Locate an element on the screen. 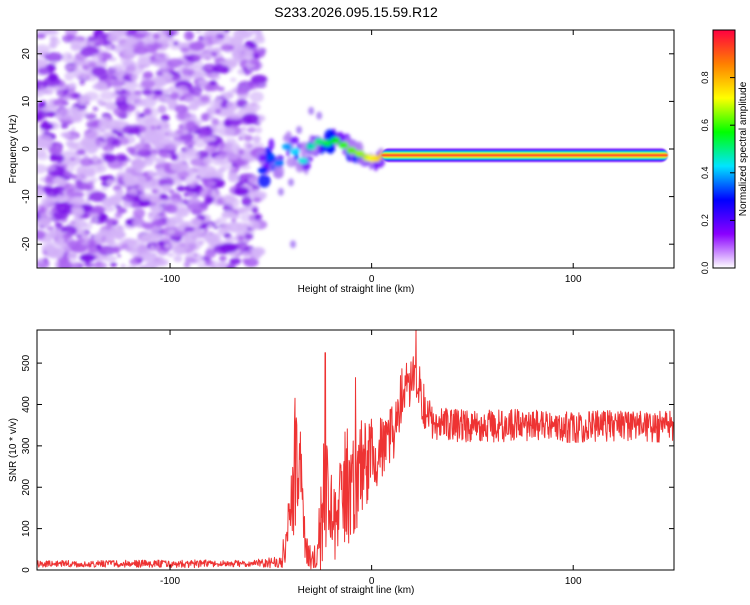 Image resolution: width=750 pixels, height=605 pixels. transition-outlier is located at coordinates (311, 110).